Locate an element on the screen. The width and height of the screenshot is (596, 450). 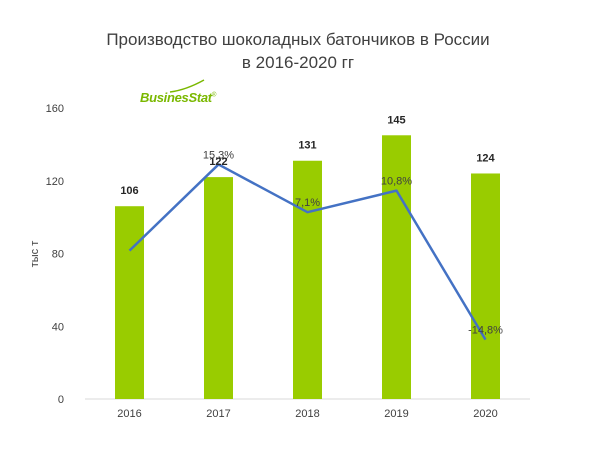
x-tick-label: 2020 is located at coordinates (485, 414).